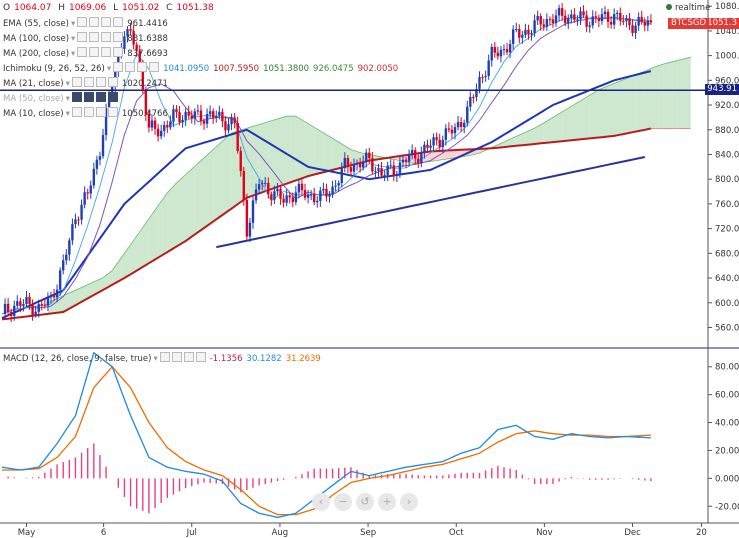 Image resolution: width=739 pixels, height=538 pixels. What do you see at coordinates (409, 502) in the screenshot?
I see `scroll-right-icon: ›` at bounding box center [409, 502].